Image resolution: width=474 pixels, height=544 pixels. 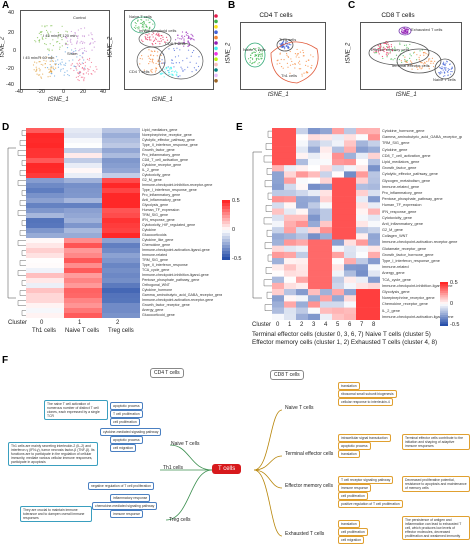 What do you see at coordinates (139, 71) in the screenshot?
I see `annotation-cd4: CD4 T cells` at bounding box center [139, 71].